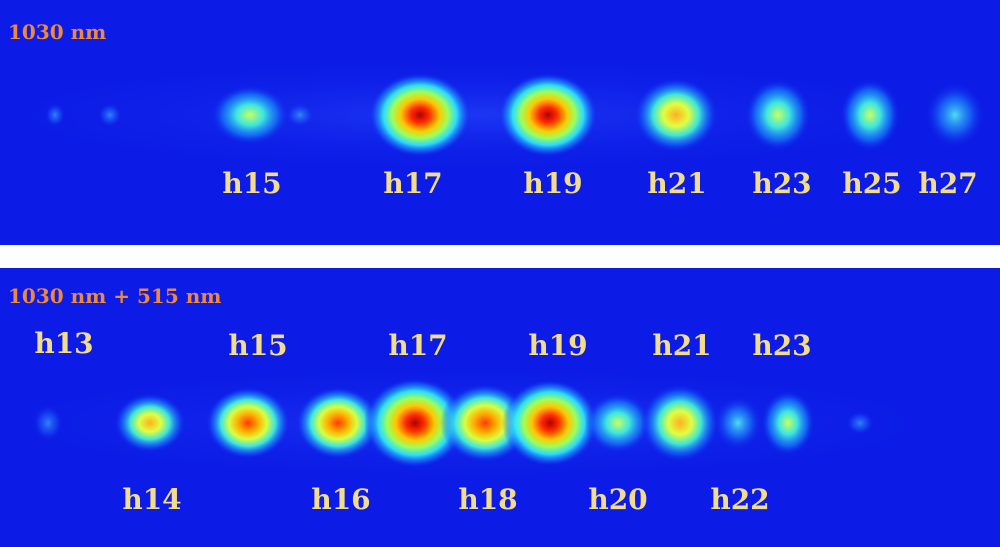  Describe the element at coordinates (341, 499) in the screenshot. I see `harmonic-label-h16: h16` at that location.